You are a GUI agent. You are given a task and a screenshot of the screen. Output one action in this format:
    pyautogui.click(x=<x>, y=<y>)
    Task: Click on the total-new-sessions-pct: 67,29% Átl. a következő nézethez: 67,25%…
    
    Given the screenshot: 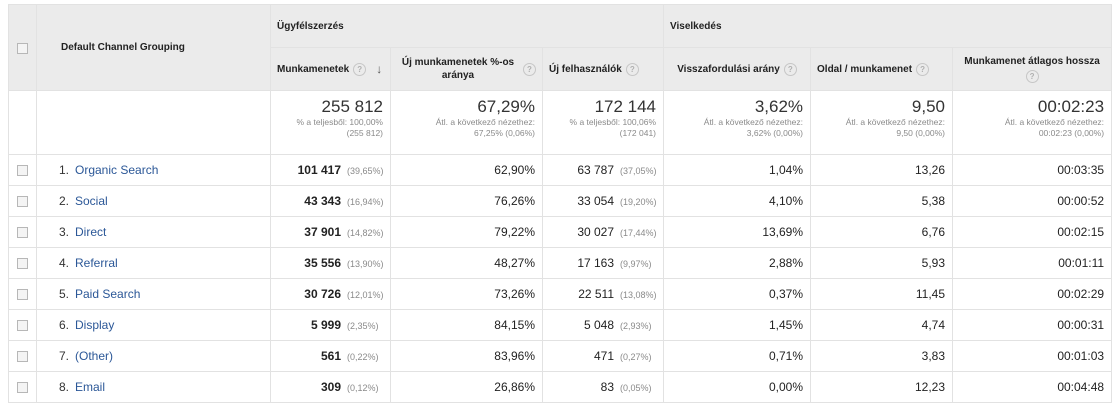 What is the action you would take?
    pyautogui.click(x=466, y=122)
    